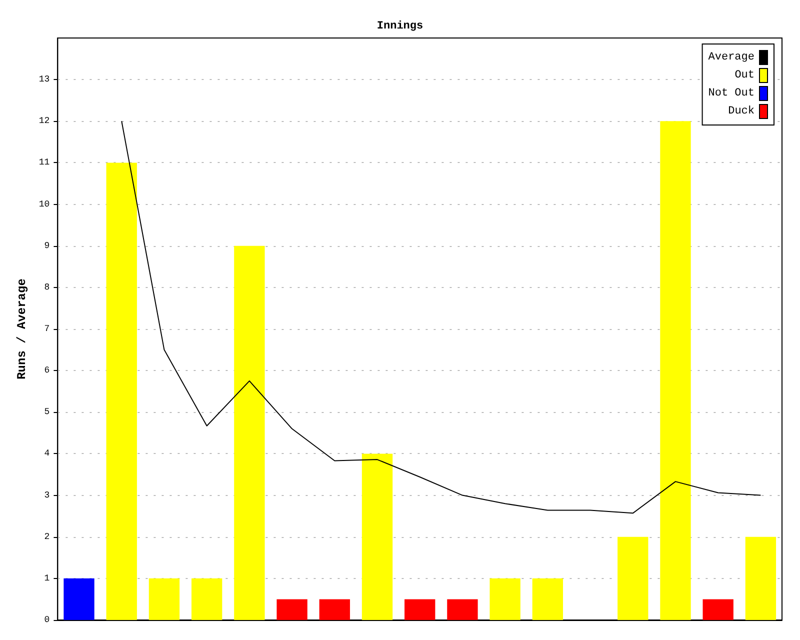  What do you see at coordinates (44, 121) in the screenshot?
I see `y-tick-label: 12` at bounding box center [44, 121].